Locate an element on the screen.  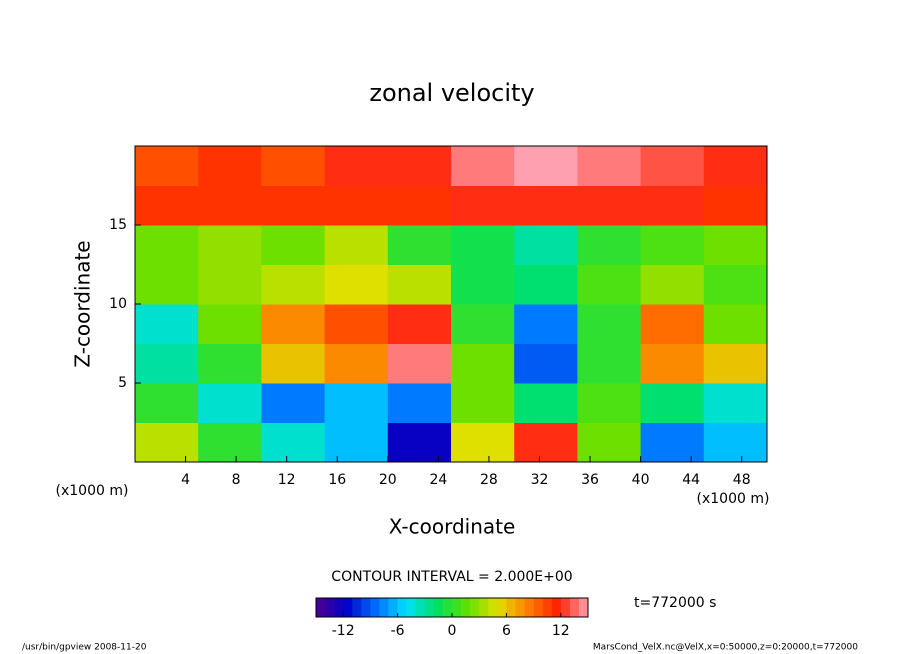
time-label: t=772000 s is located at coordinates (675, 603).